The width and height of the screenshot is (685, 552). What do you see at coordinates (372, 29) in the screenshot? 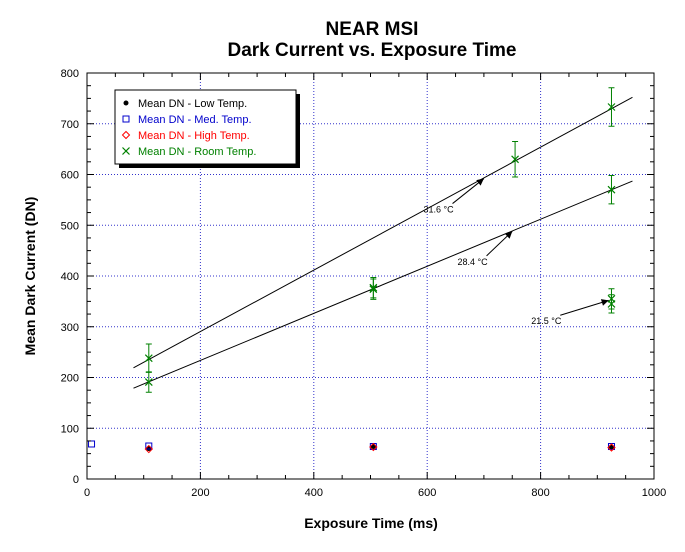
I see `chart-title: NEAR MSI` at bounding box center [372, 29].